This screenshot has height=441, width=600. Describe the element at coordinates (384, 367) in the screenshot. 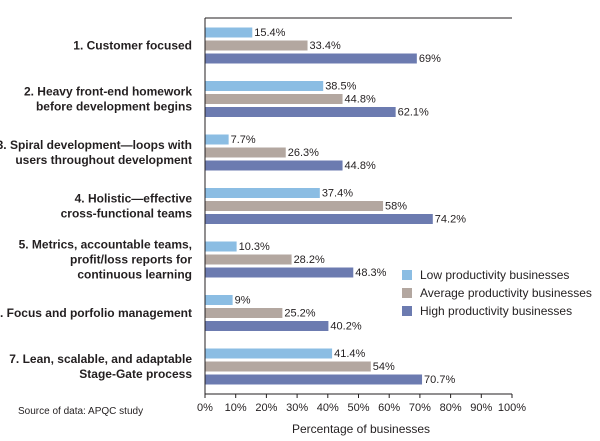

I see `bar-value-label: 54%` at that location.